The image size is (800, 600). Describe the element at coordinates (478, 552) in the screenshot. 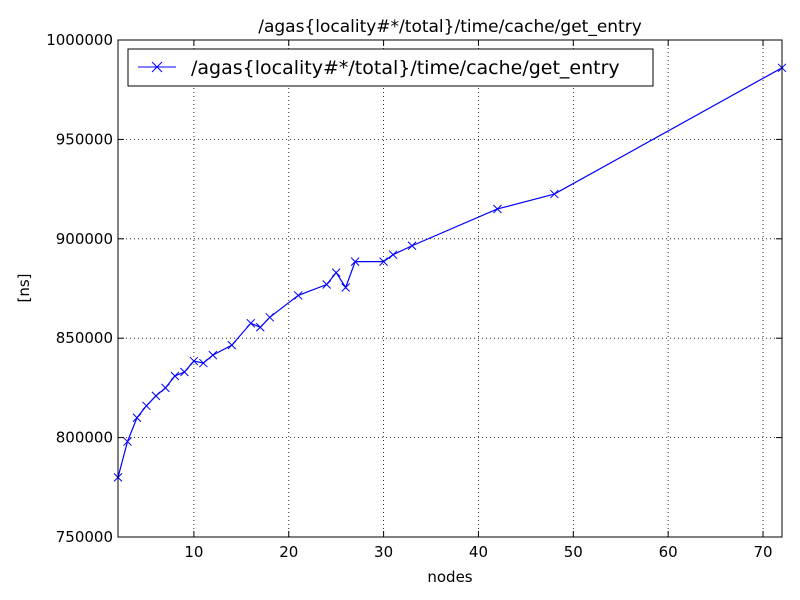

I see `x-tick-label: 40` at that location.